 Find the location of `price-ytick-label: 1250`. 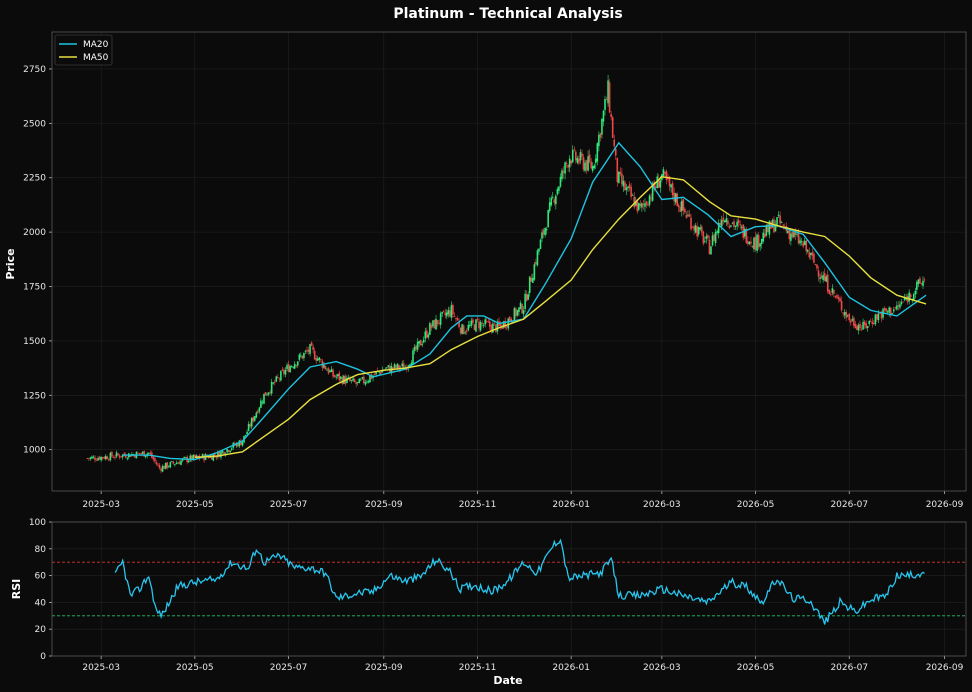

price-ytick-label: 1250 is located at coordinates (34, 396).